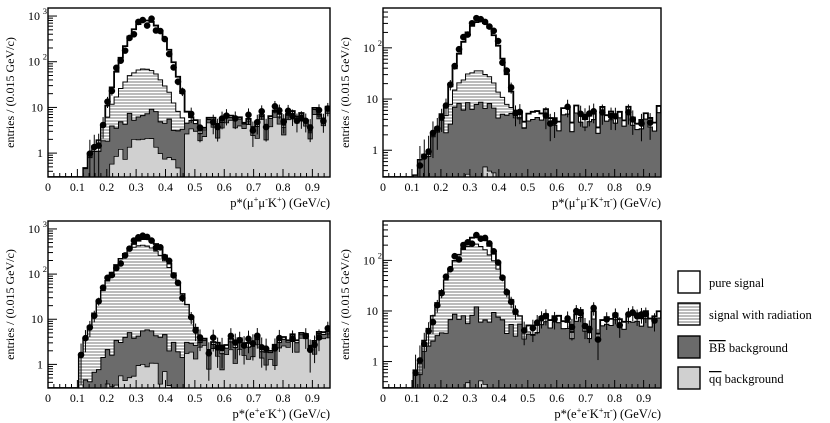  Describe the element at coordinates (761, 315) in the screenshot. I see `legend-label: signal with radiation` at that location.